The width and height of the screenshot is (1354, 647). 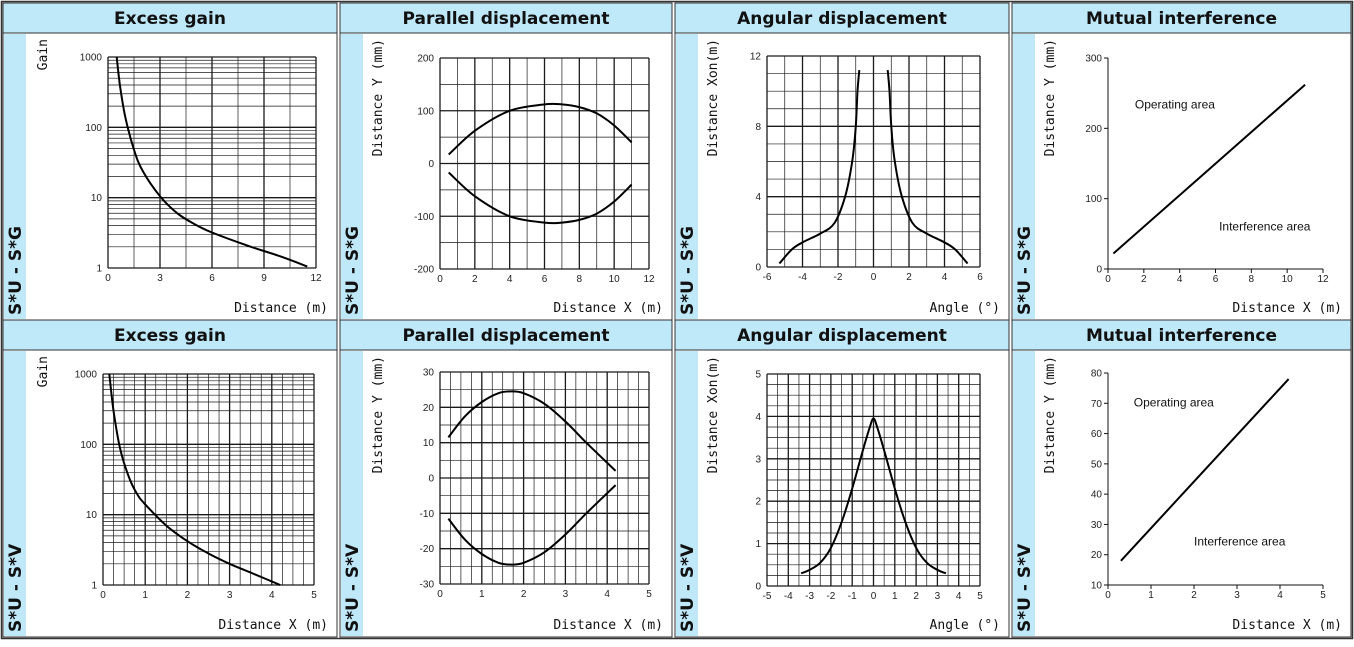 I want to click on y-tick-label: 8, so click(x=758, y=127).